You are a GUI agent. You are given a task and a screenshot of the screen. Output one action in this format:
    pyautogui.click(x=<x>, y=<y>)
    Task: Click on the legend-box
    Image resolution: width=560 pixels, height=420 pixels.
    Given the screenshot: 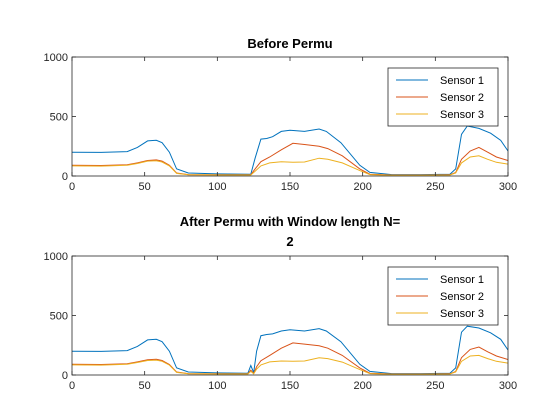 What is the action you would take?
    pyautogui.click(x=443, y=97)
    